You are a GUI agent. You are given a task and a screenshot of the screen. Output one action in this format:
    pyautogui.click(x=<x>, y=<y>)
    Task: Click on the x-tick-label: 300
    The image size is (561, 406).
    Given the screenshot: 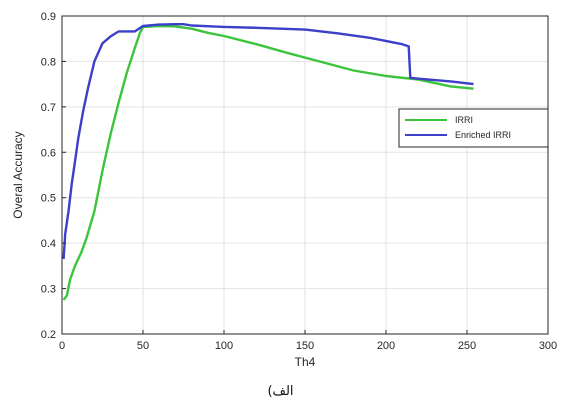 What is the action you would take?
    pyautogui.click(x=548, y=346)
    